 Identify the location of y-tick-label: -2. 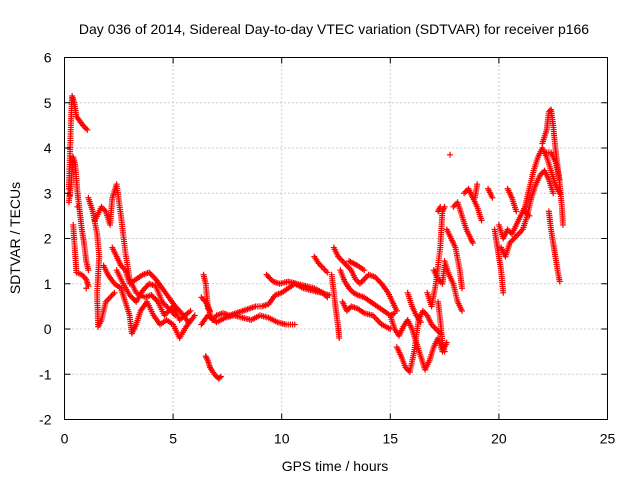
(45, 420).